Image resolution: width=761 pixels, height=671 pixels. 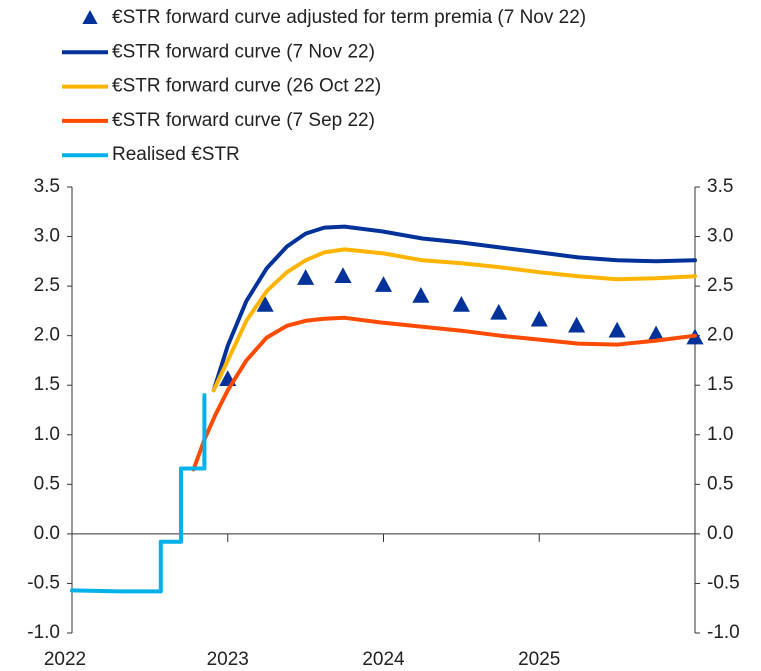 I want to click on x-tick-label: 2025, so click(x=539, y=659).